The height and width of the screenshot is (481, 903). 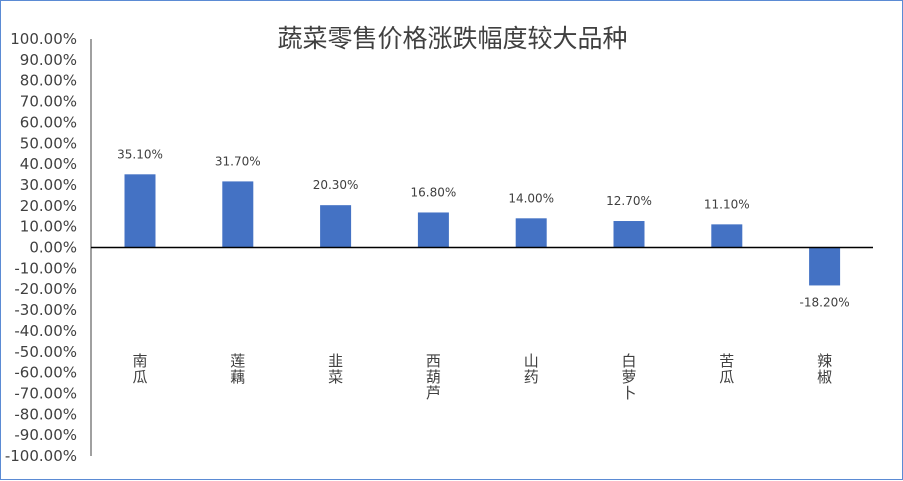 What do you see at coordinates (48, 227) in the screenshot?
I see `y-tick-label: 10.00%` at bounding box center [48, 227].